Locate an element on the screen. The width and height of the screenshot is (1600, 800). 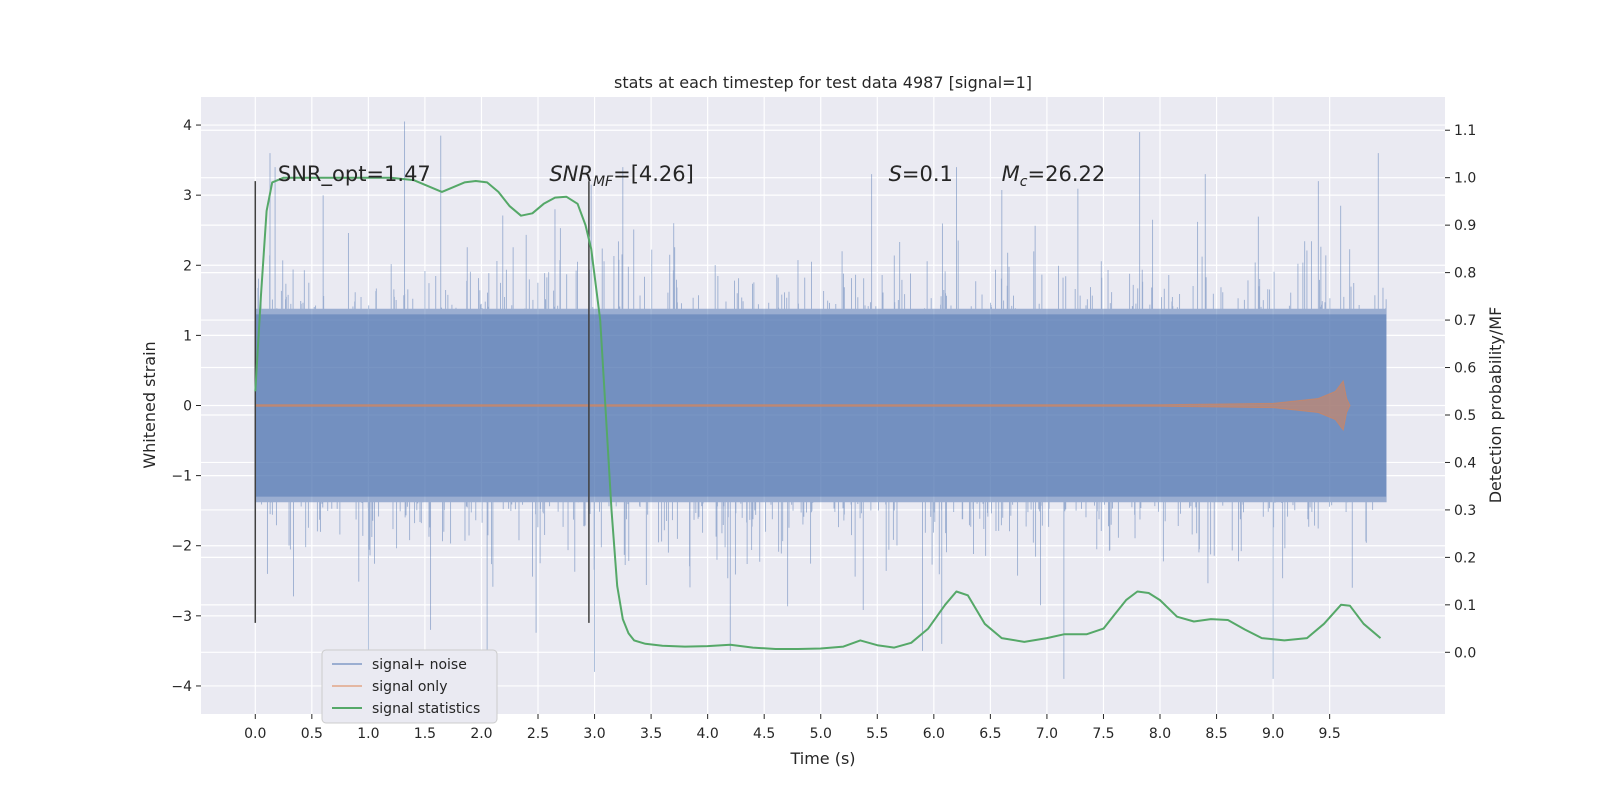
x-tick-label: 0.0 is located at coordinates (255, 734).